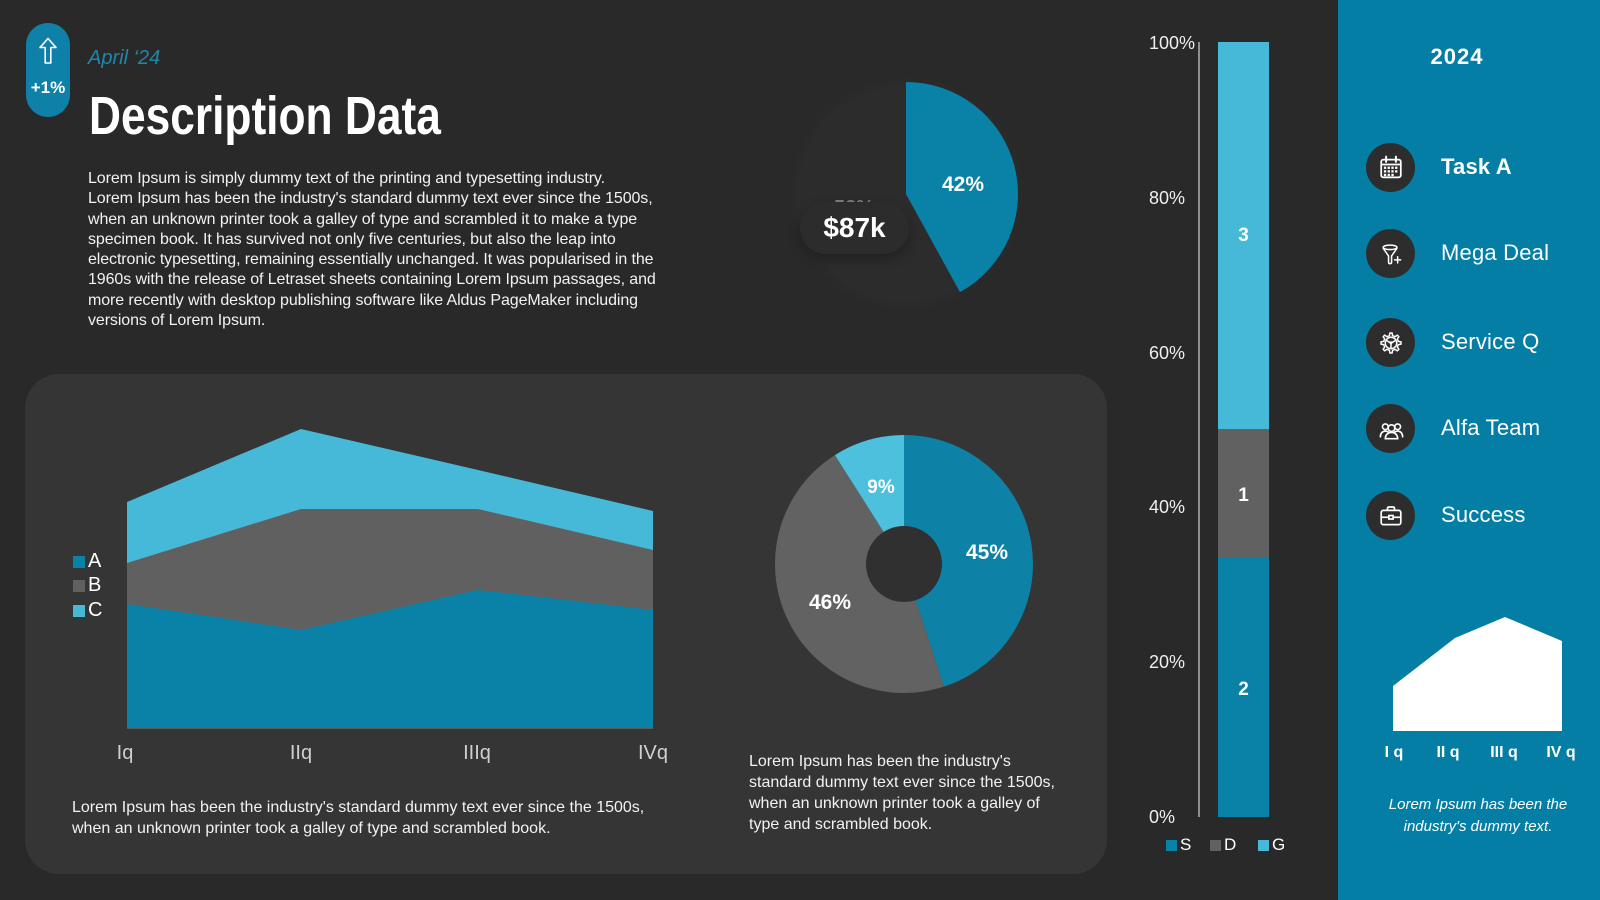 The image size is (1600, 900). I want to click on svg-text: 45%, so click(987, 552).